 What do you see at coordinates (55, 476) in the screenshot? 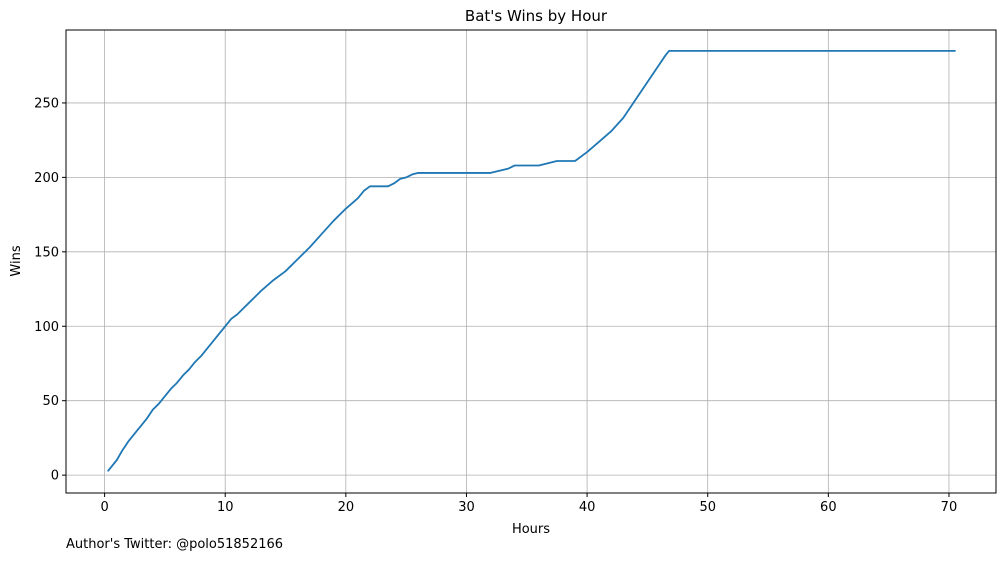
I see `y-tick-label: 0` at bounding box center [55, 476].